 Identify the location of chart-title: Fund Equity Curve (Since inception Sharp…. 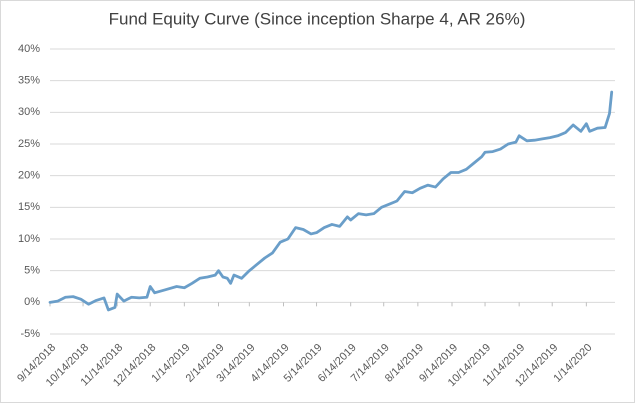
(317, 18).